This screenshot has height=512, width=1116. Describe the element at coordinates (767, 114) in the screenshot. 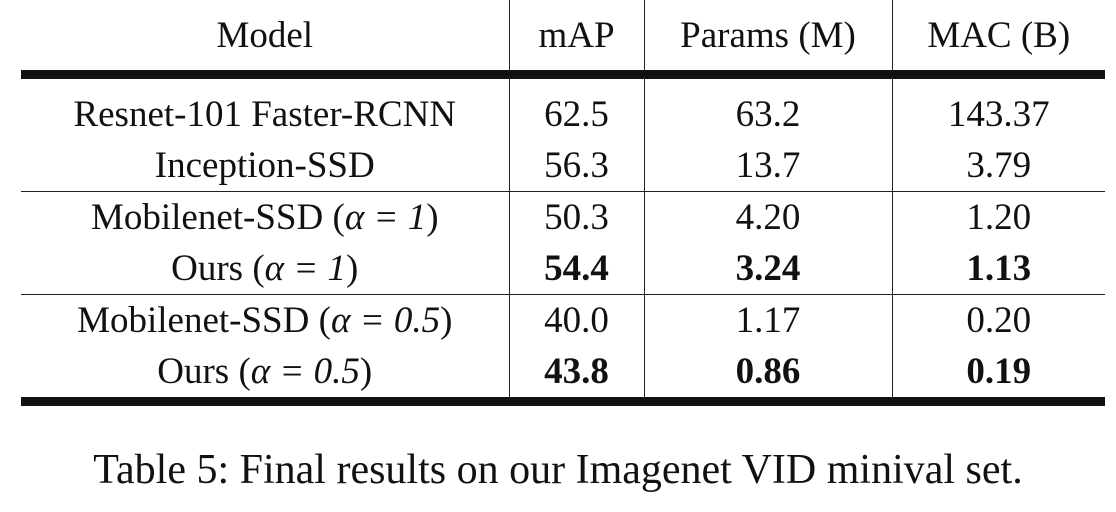

I see `cell-params: 63.2` at that location.